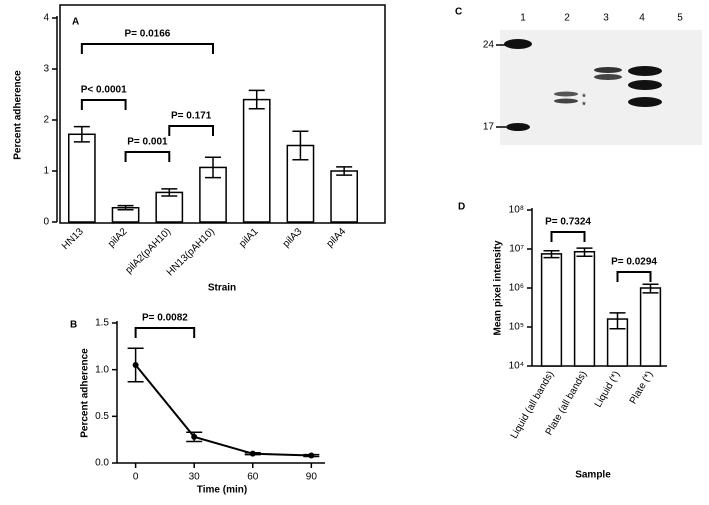 This screenshot has width=709, height=505. Describe the element at coordinates (46, 69) in the screenshot. I see `y-tick-label: 3` at that location.